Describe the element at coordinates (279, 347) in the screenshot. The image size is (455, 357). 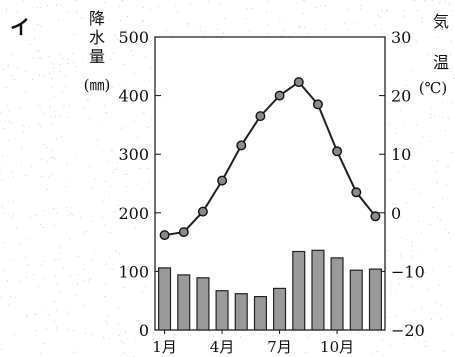
I see `x-tick-label: 7月` at that location.